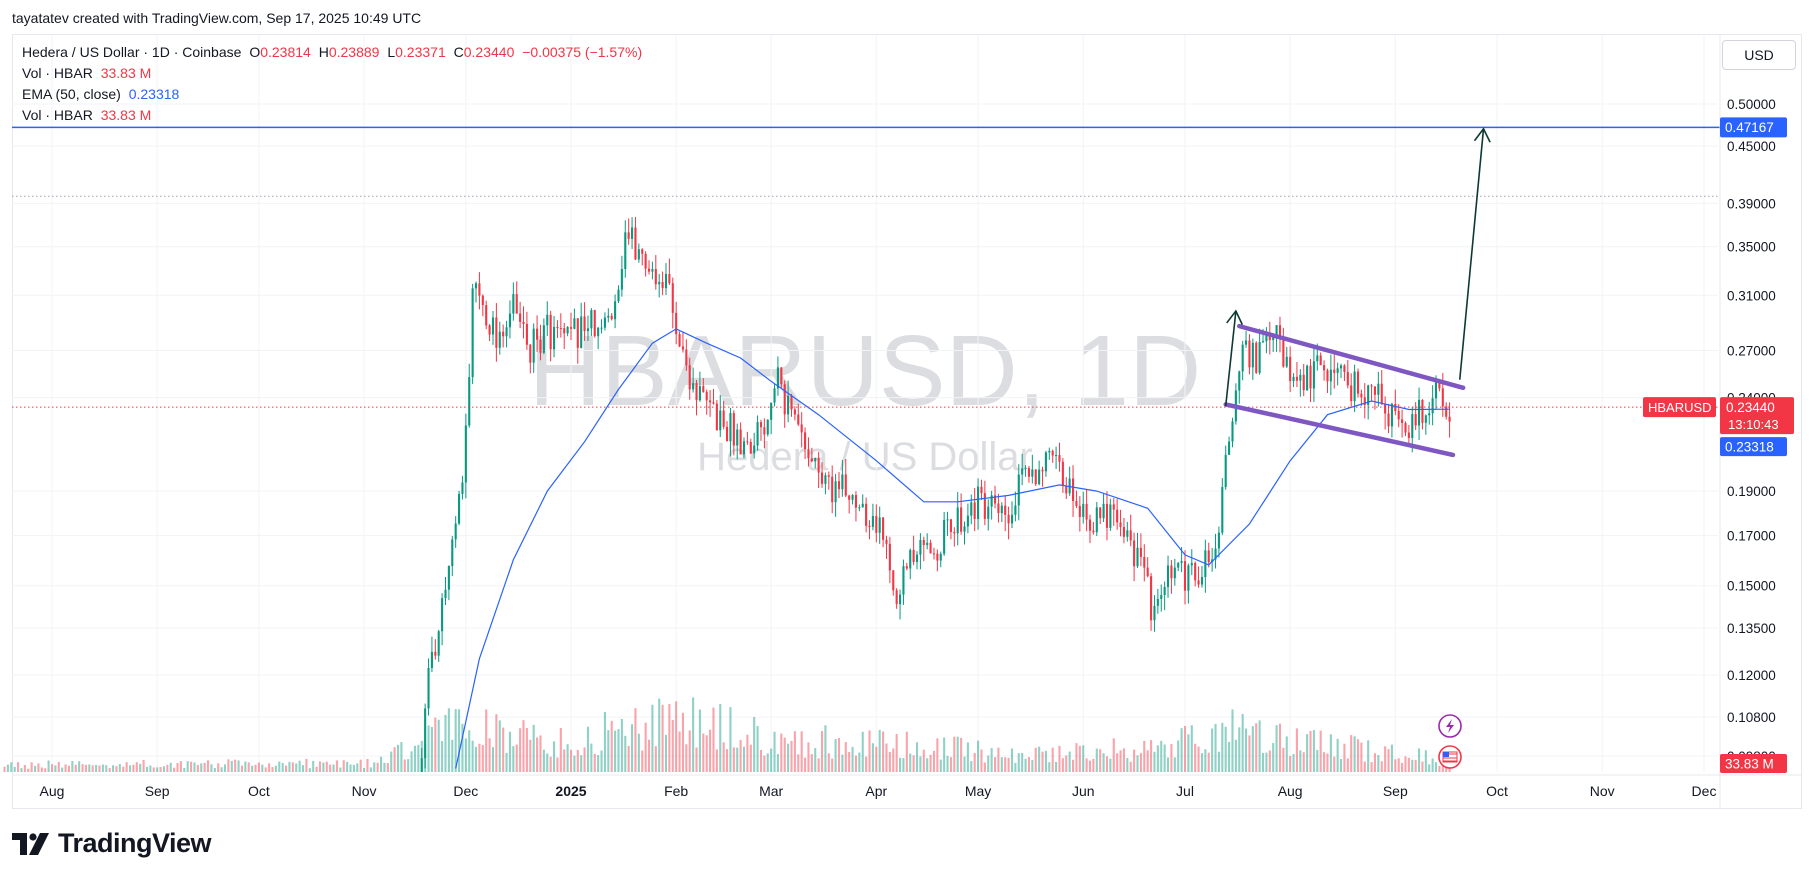 Image resolution: width=1815 pixels, height=883 pixels. I want to click on chart-icons, so click(1450, 741).